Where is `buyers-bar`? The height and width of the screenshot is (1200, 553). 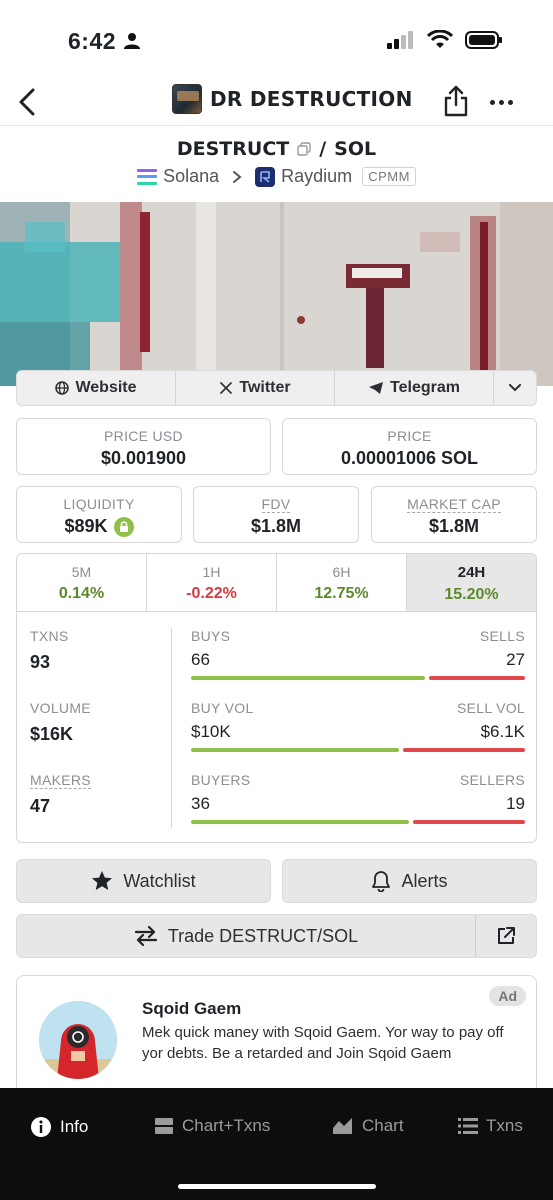 buyers-bar is located at coordinates (358, 822).